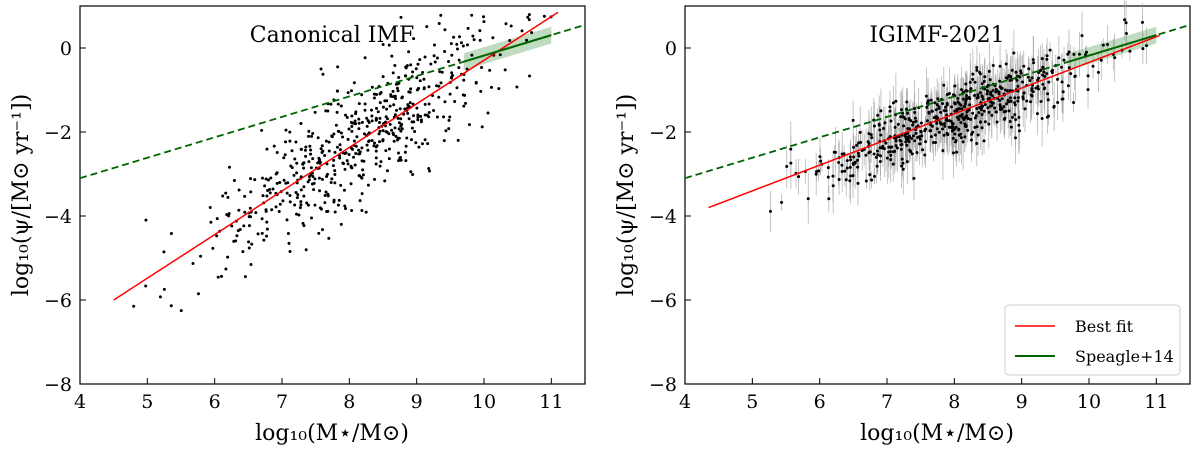  I want to click on x-tick-label: 9, so click(417, 402).